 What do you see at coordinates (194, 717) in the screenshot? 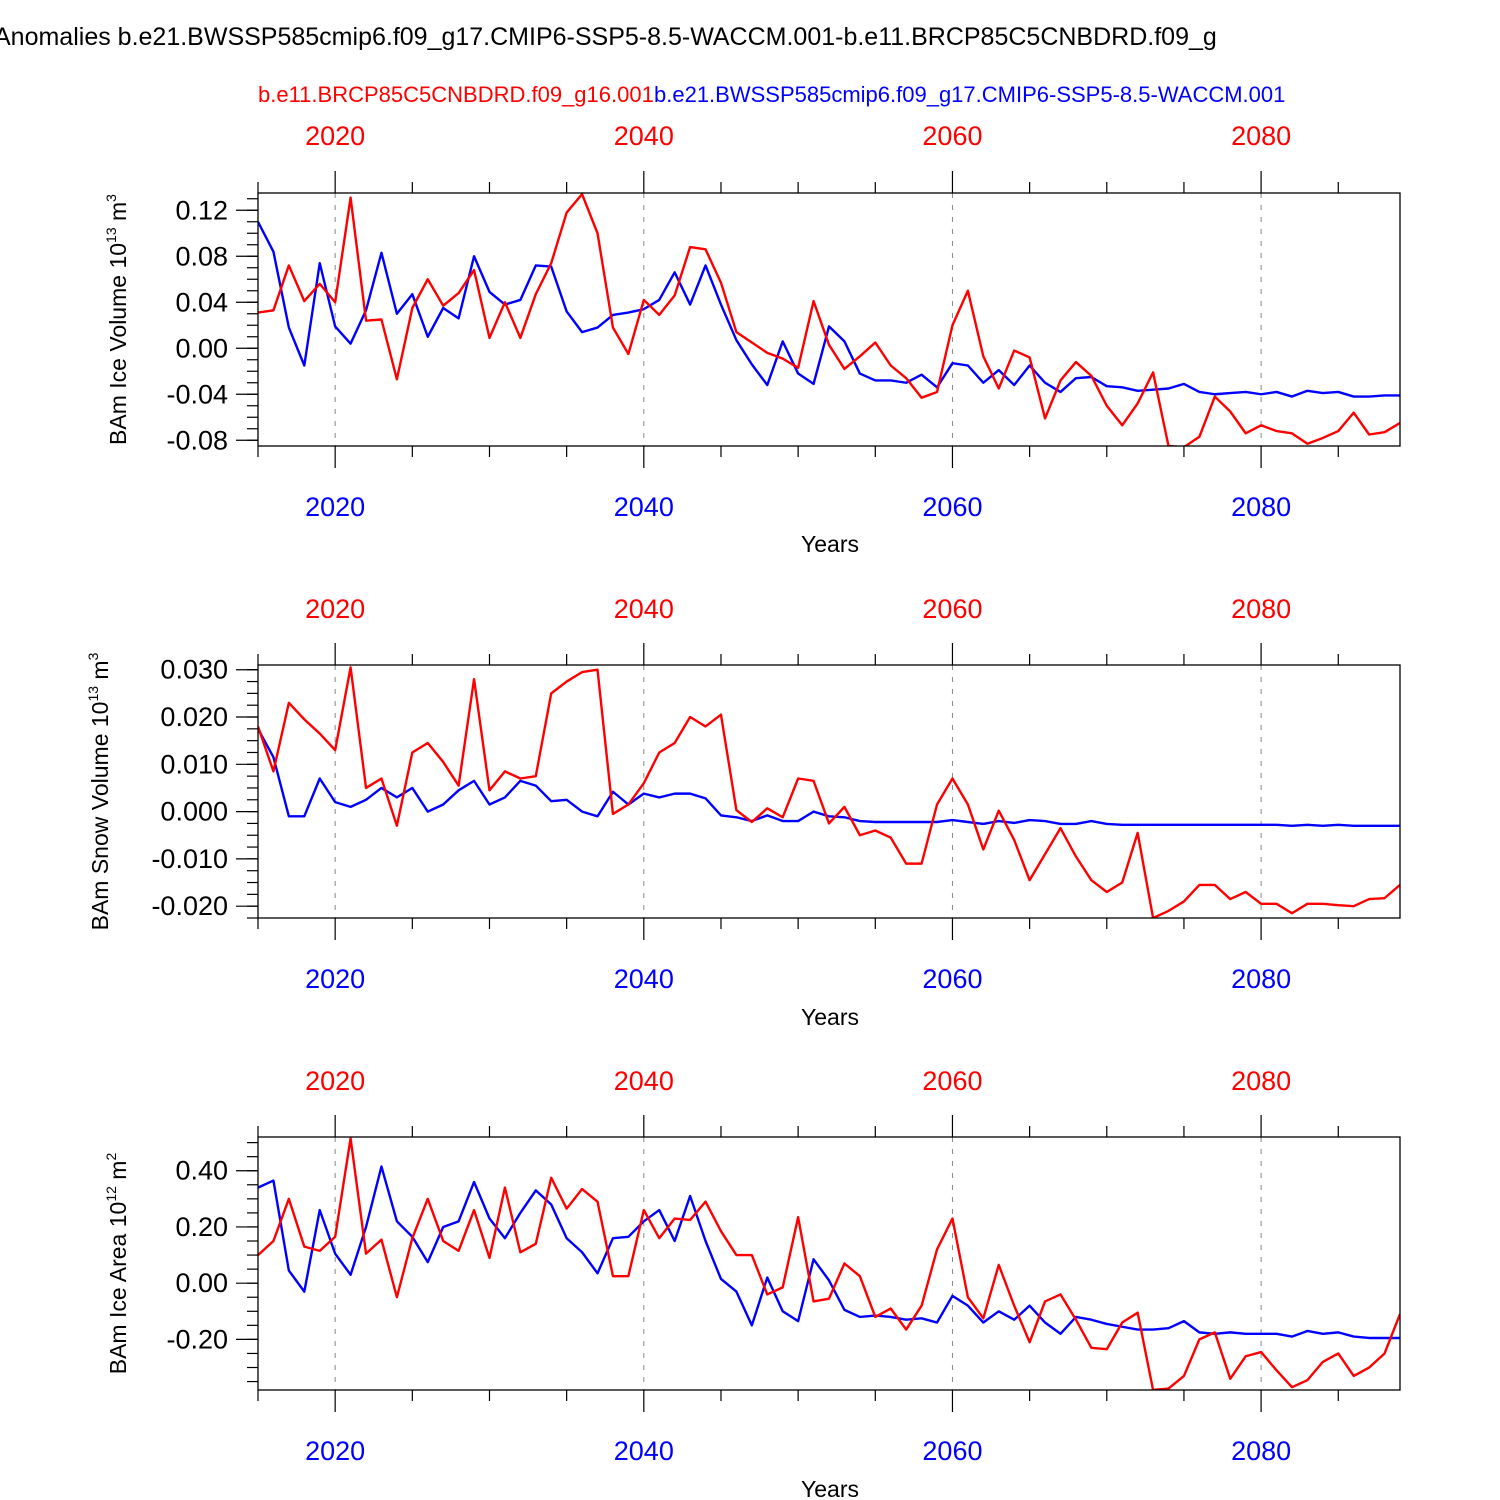
I see `y-tick-label: 0.020` at bounding box center [194, 717].